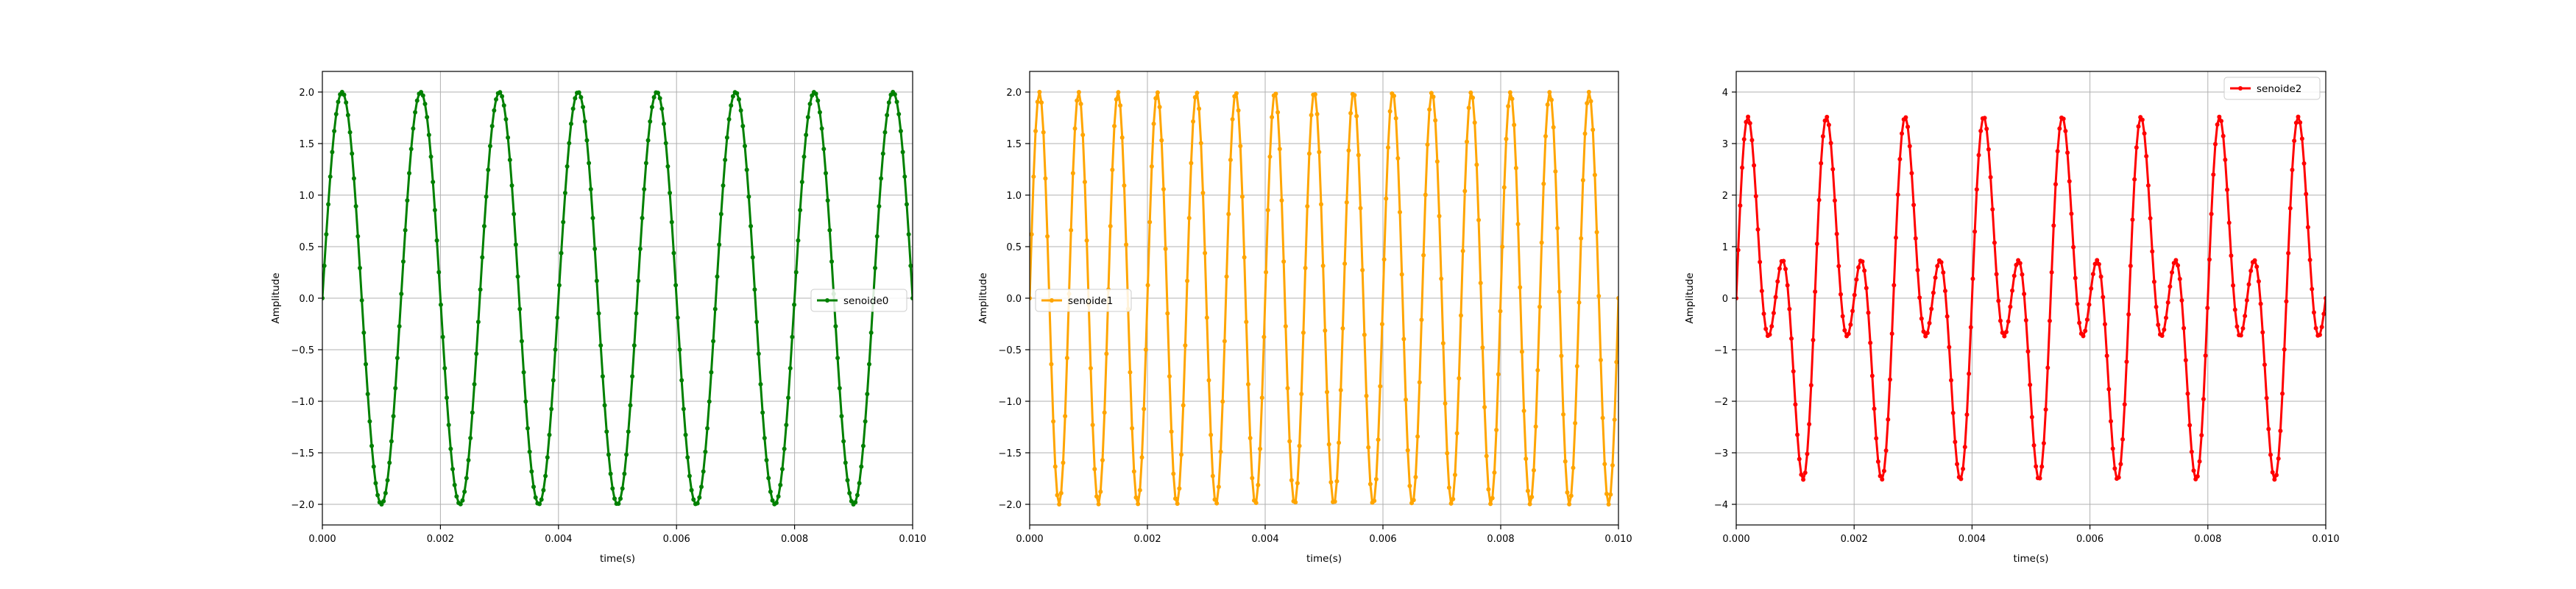 This screenshot has width=2576, height=589. I want to click on y-axis-label: Amplitude, so click(1690, 297).